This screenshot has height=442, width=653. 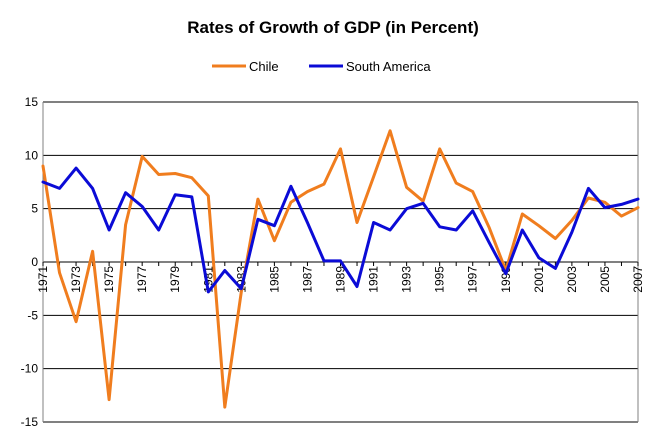 I want to click on x-tick-label: 1997, so click(x=473, y=279).